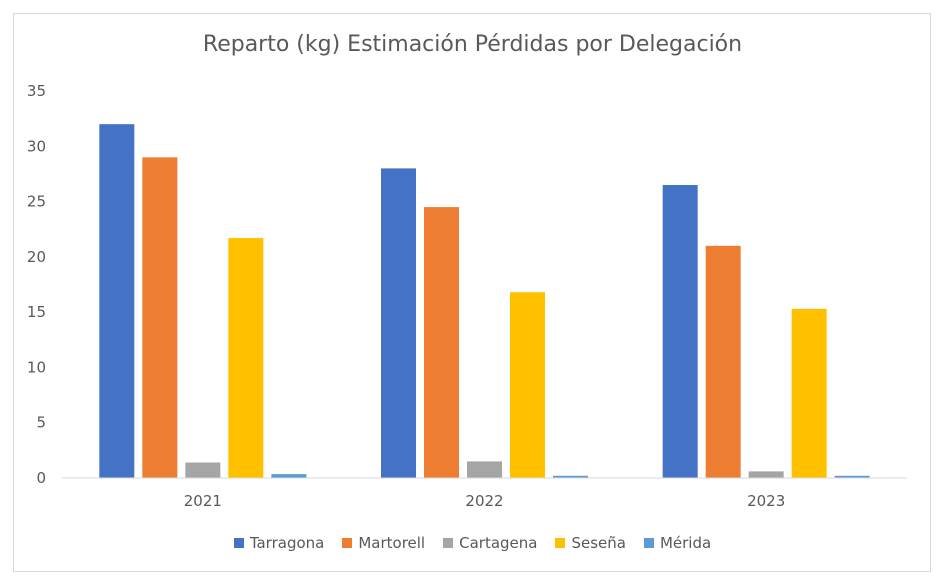 This screenshot has height=585, width=945. Describe the element at coordinates (392, 543) in the screenshot. I see `legend-label: Martorell` at that location.